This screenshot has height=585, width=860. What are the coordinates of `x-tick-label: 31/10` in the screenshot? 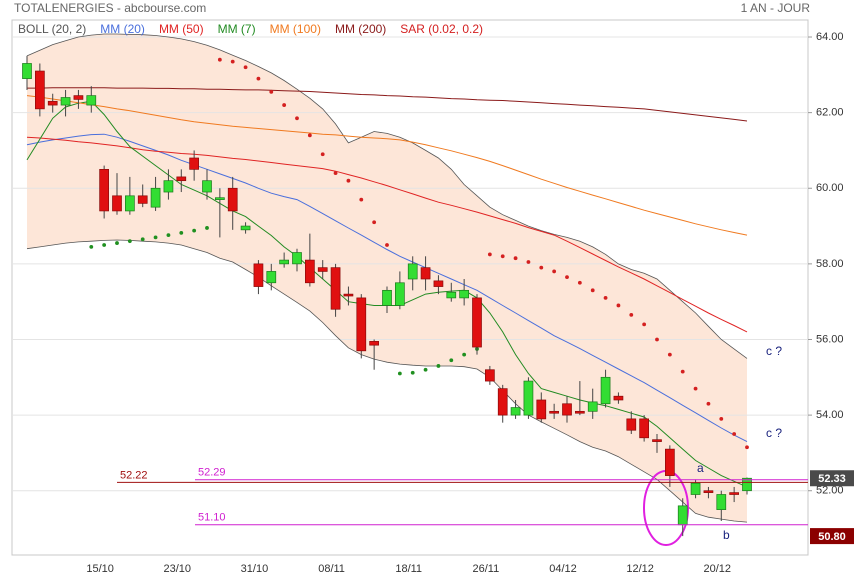 It's located at (255, 569).